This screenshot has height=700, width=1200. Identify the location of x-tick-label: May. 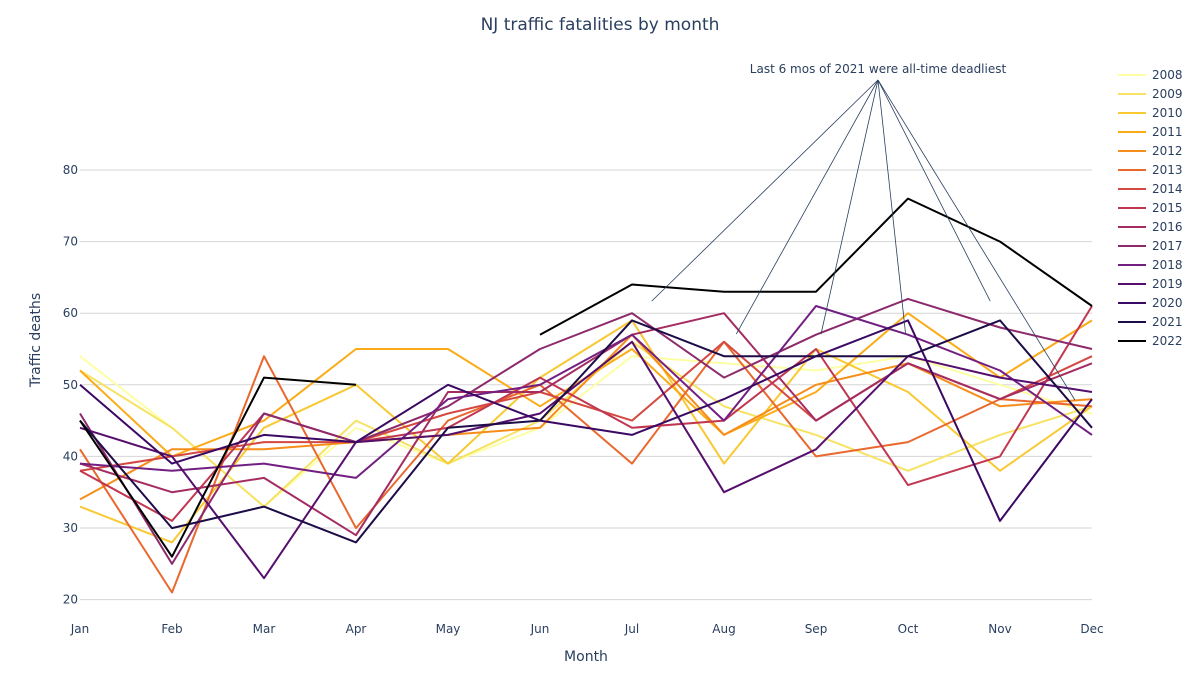
(448, 629).